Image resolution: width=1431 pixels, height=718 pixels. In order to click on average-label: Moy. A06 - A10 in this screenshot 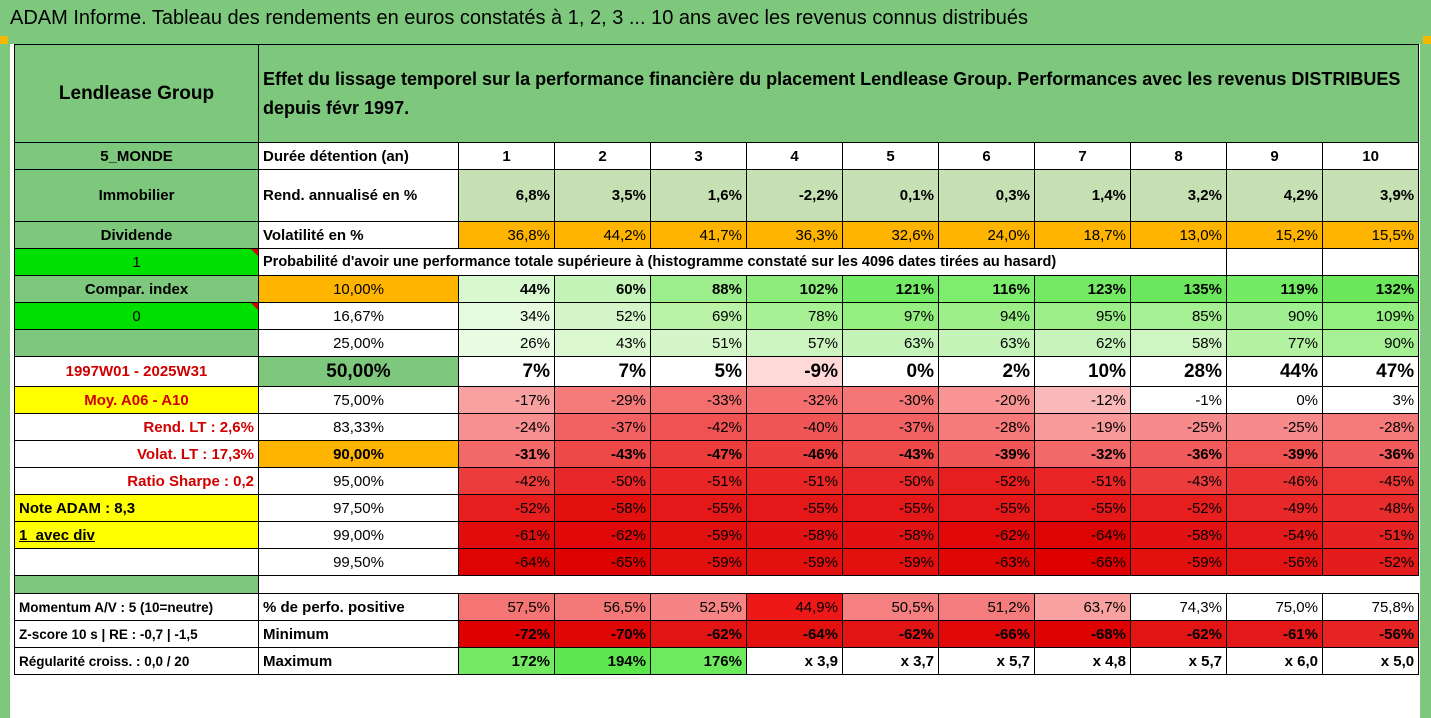, I will do `click(136, 400)`.